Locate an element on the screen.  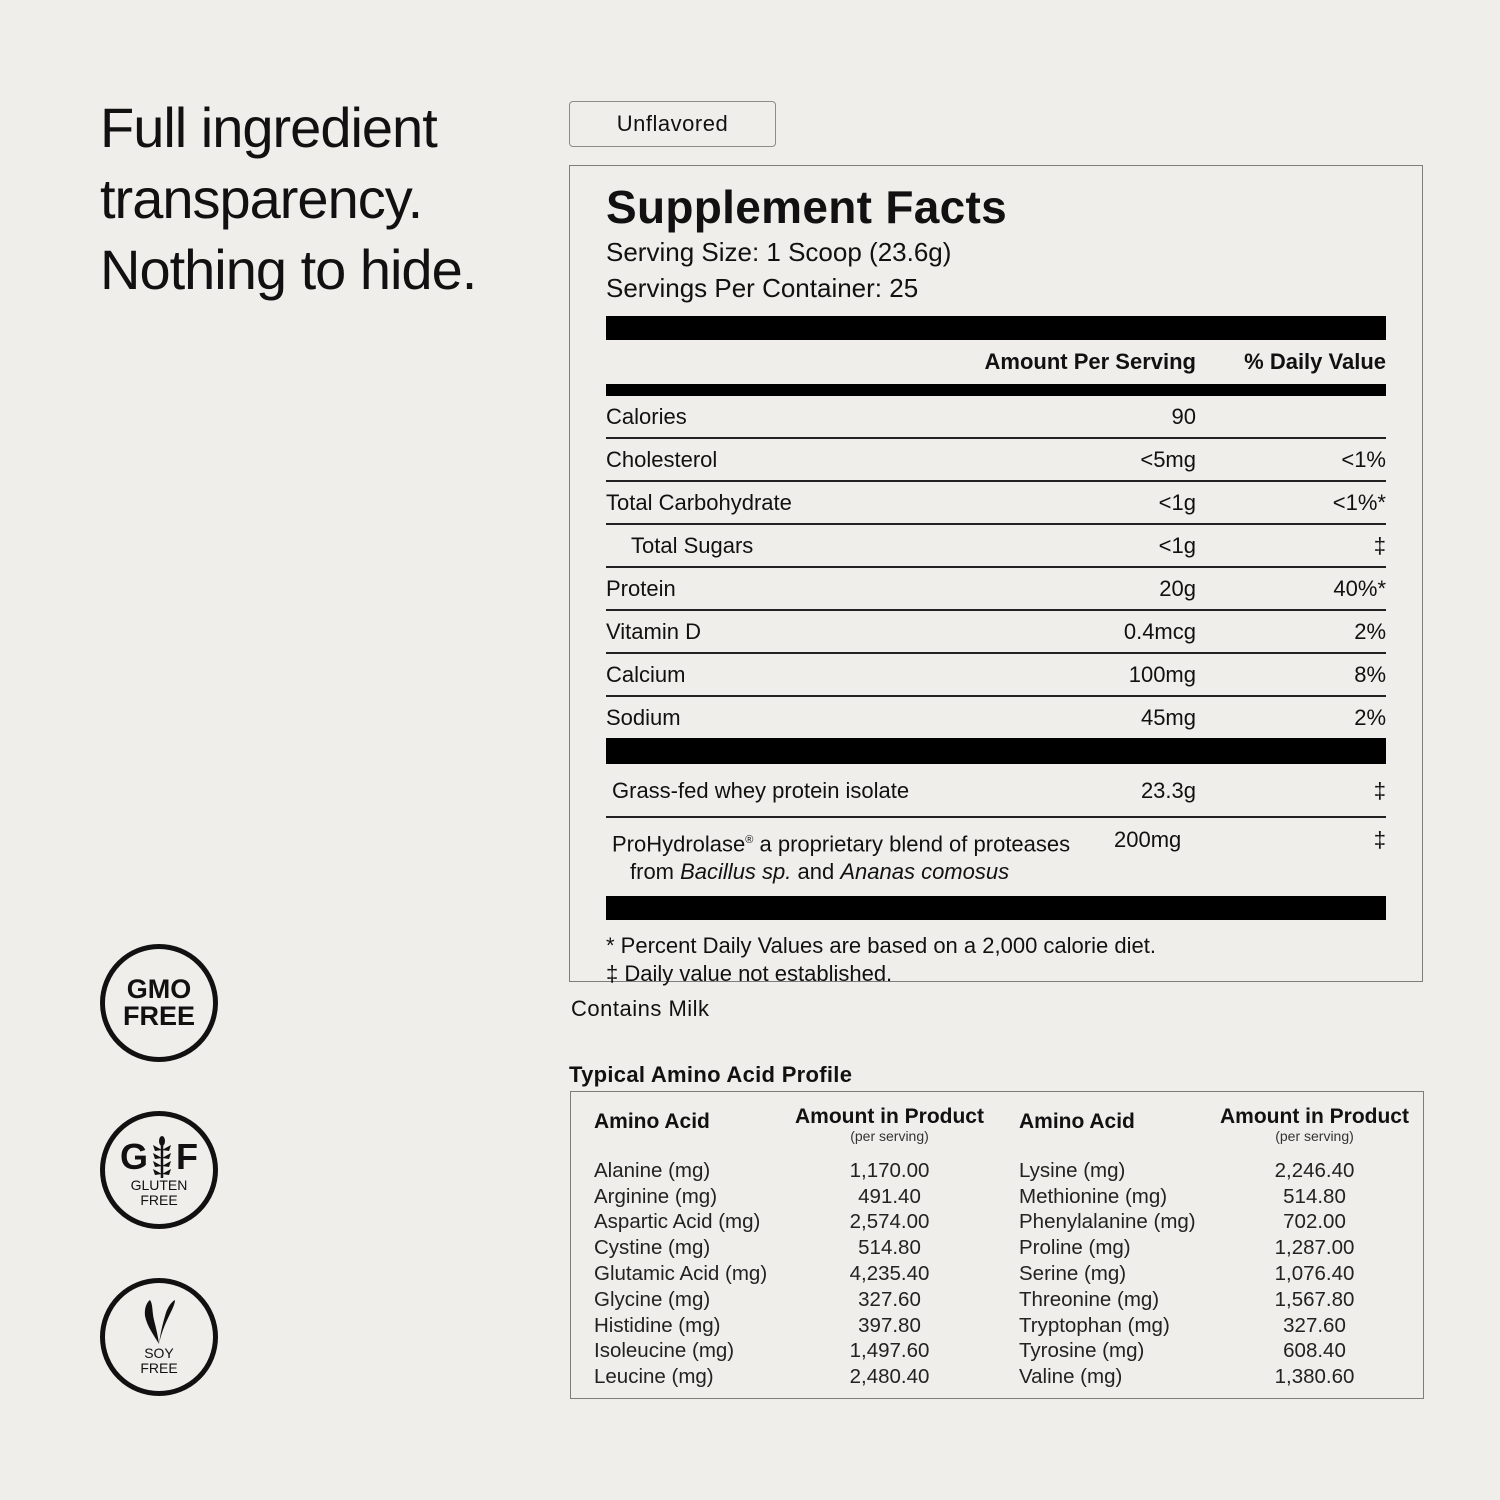
amino-value: 702.00 is located at coordinates (1314, 1222).